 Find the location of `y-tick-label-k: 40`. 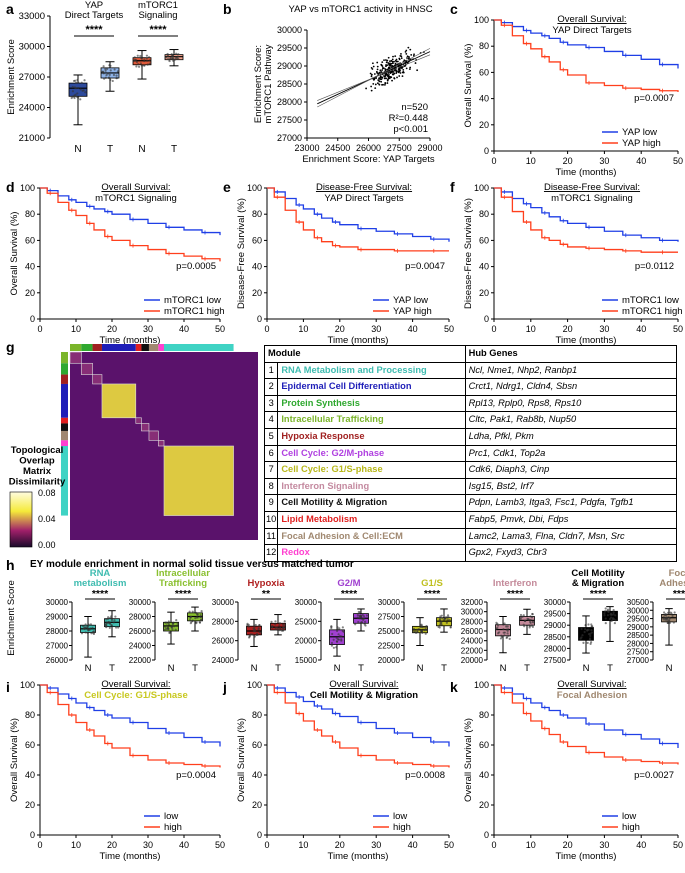

y-tick-label-k: 40 is located at coordinates (484, 775).